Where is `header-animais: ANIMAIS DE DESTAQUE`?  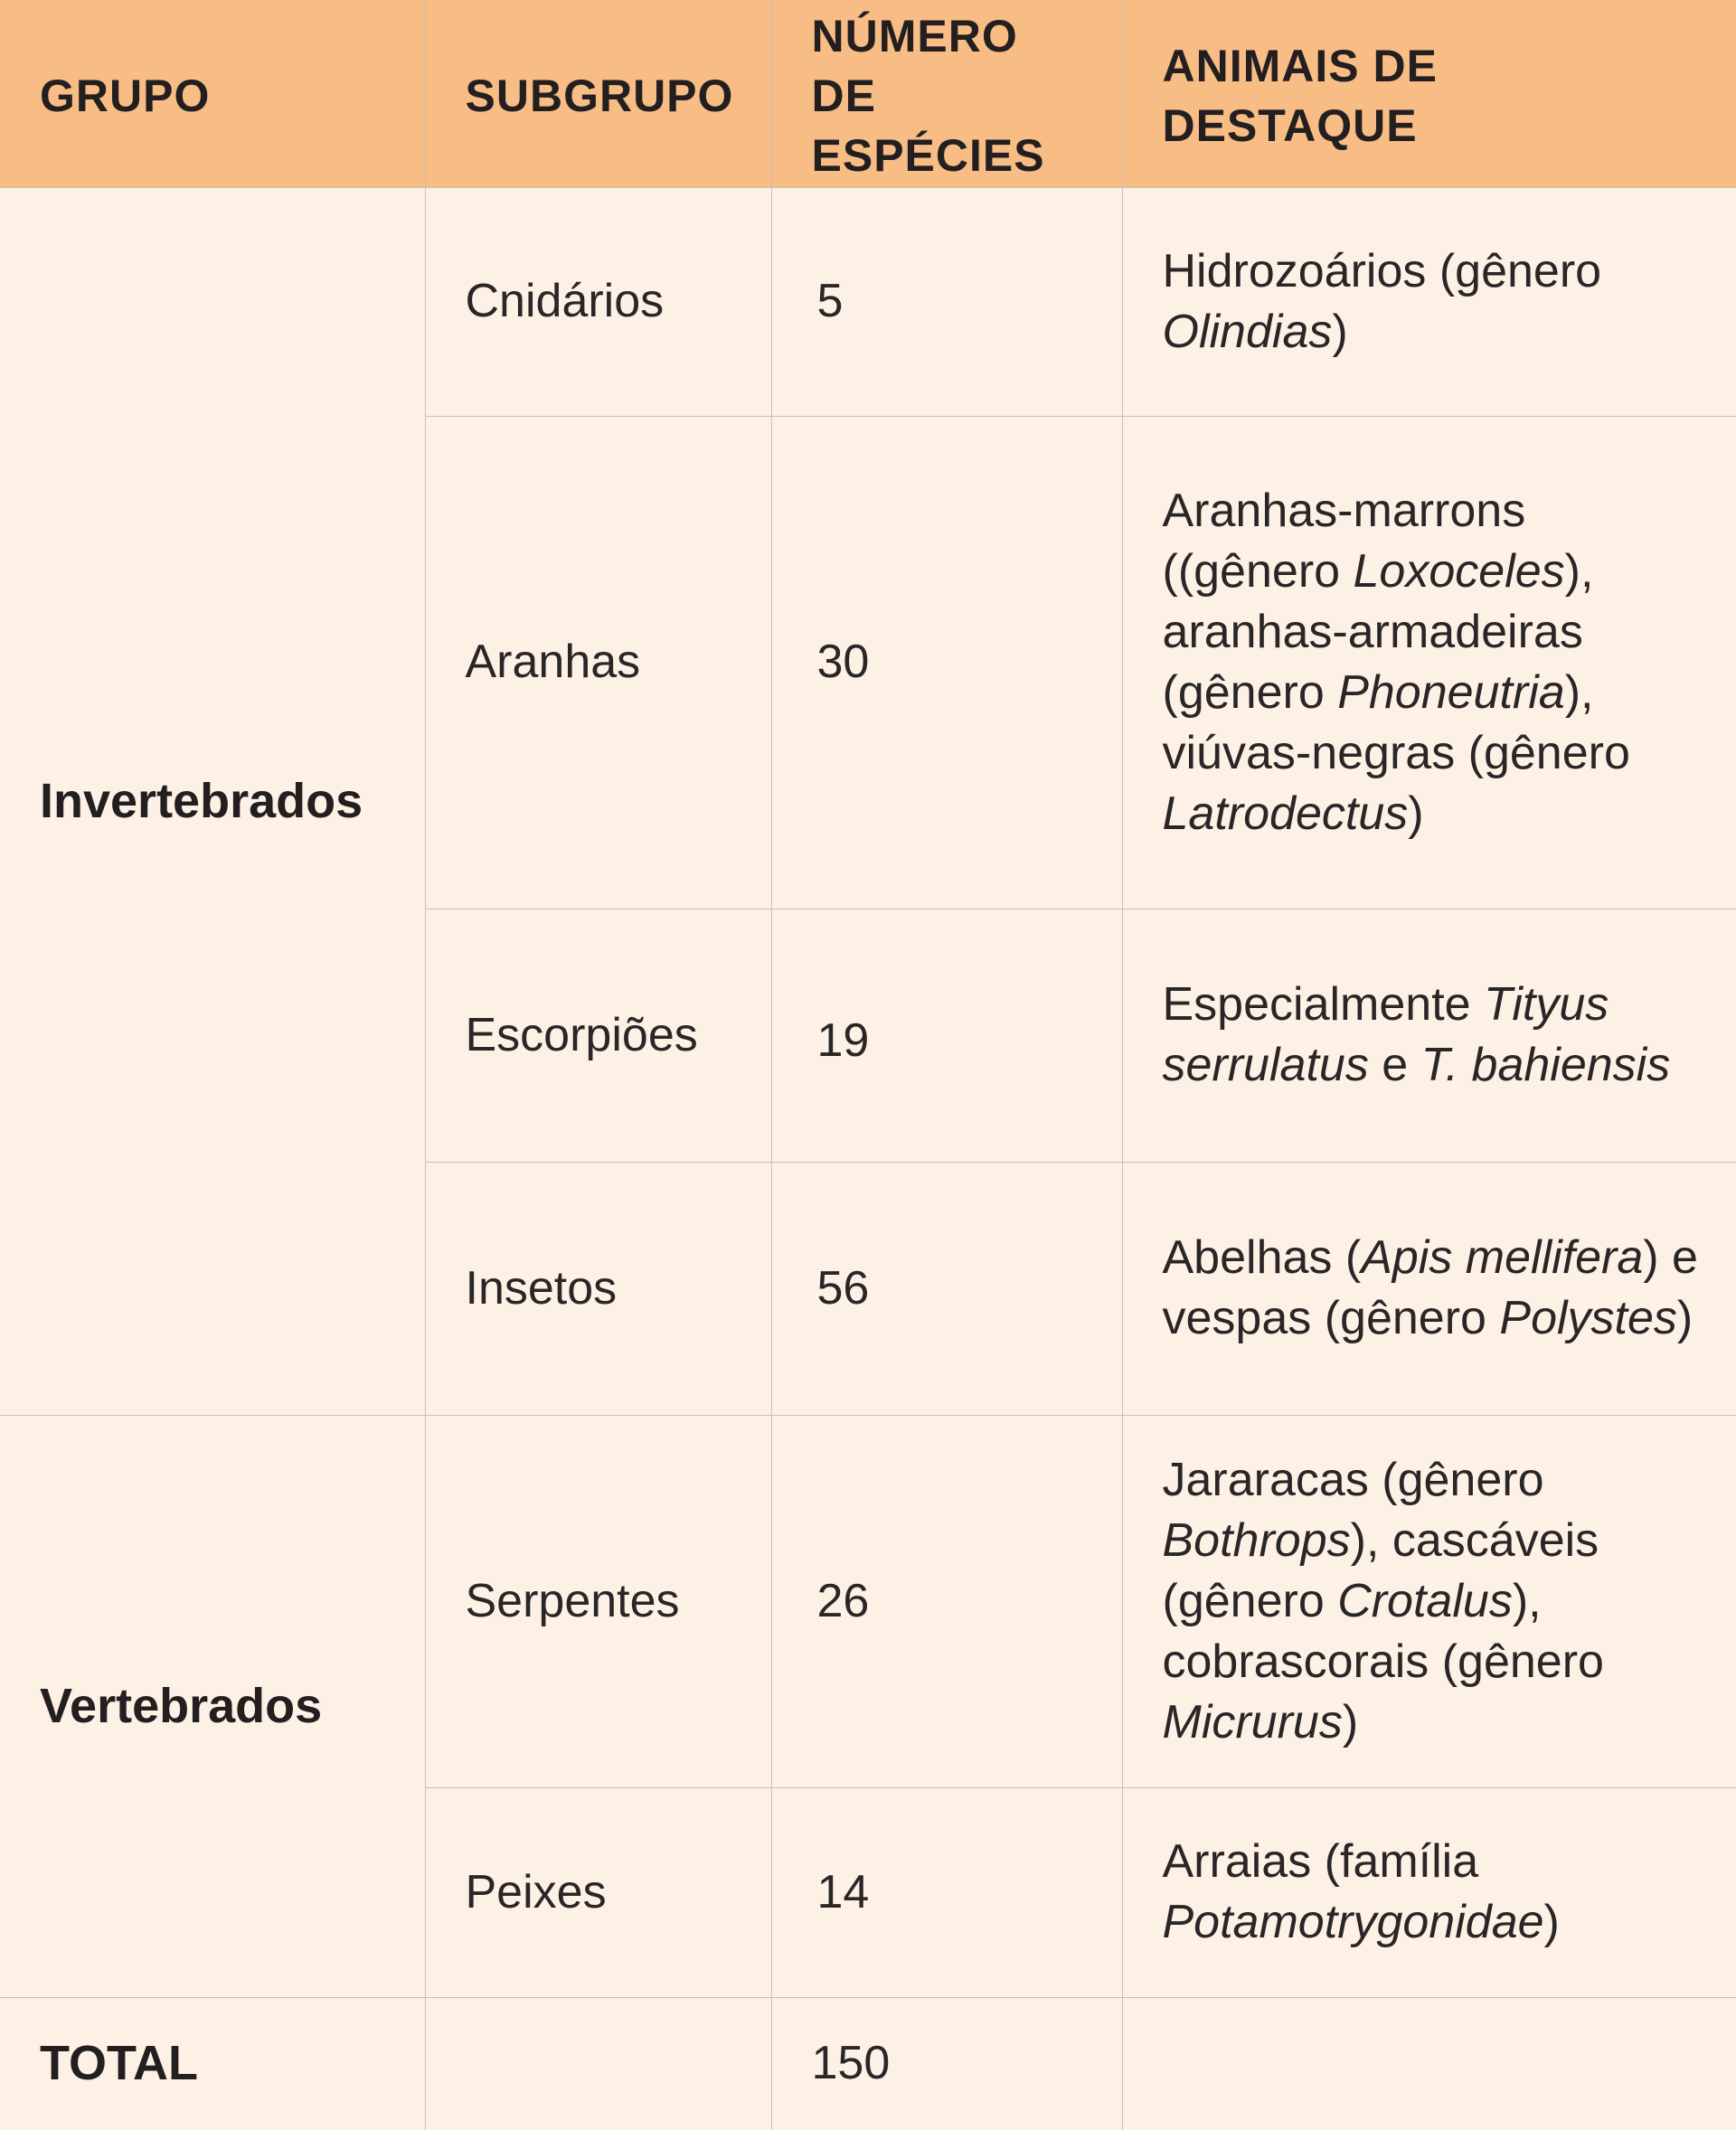
header-animais: ANIMAIS DE DESTAQUE is located at coordinates (1429, 94).